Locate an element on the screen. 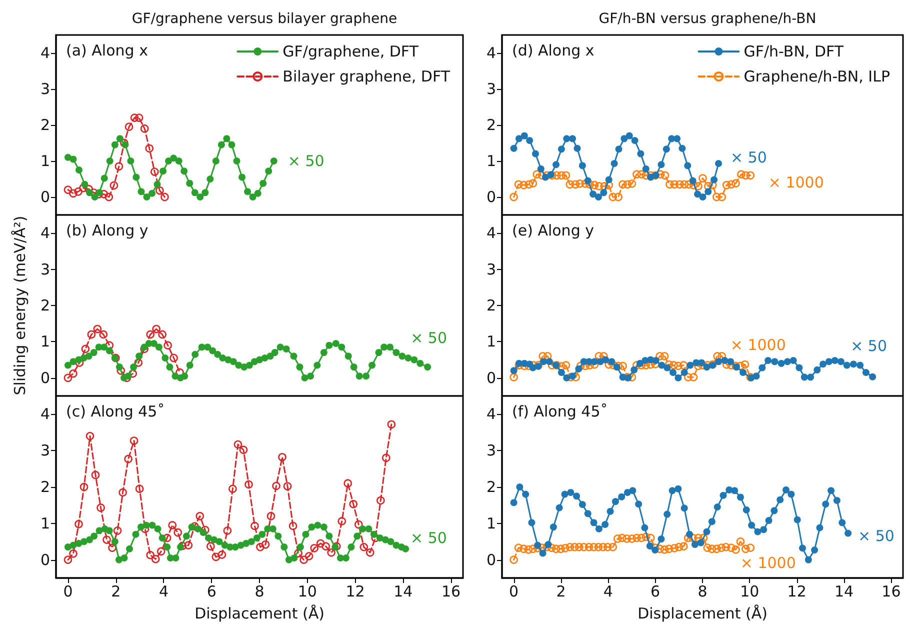  annotation: (b) Along y is located at coordinates (107, 231).